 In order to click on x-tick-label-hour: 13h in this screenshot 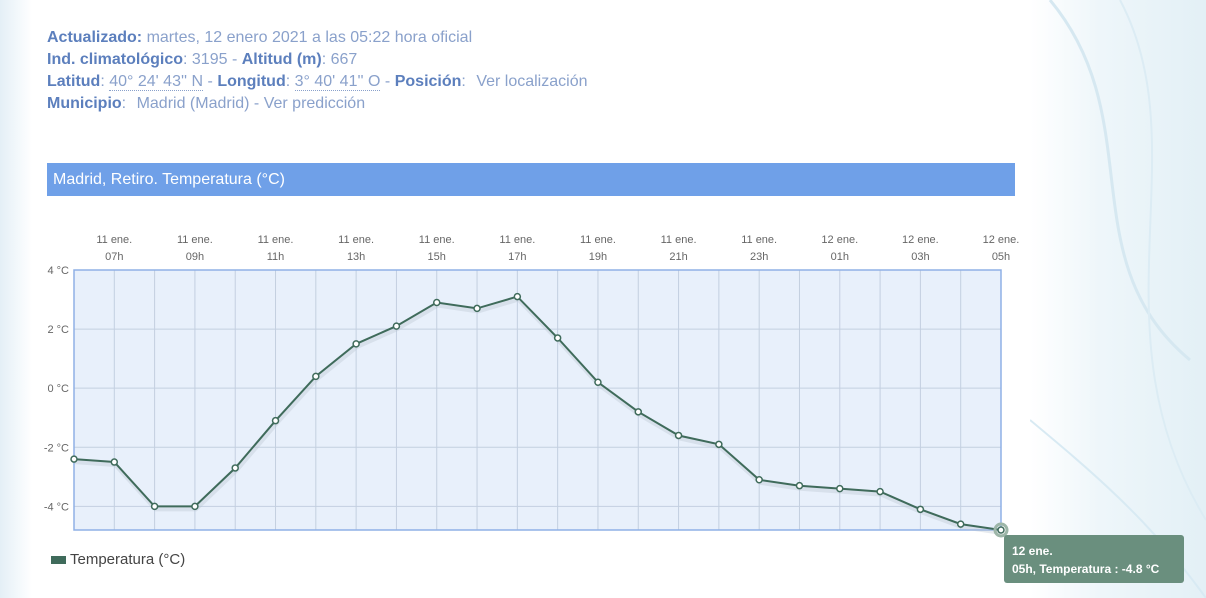, I will do `click(356, 257)`.